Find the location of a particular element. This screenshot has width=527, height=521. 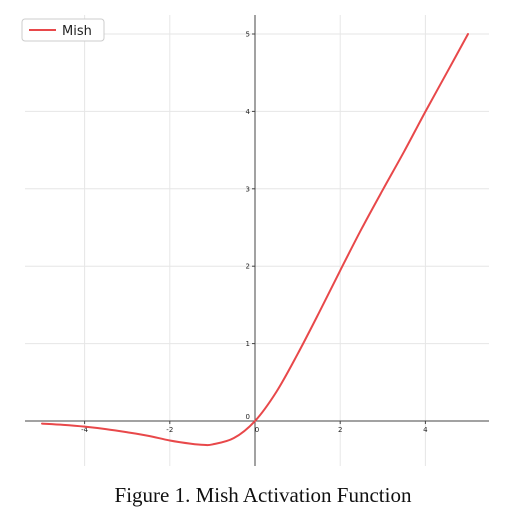

x-tick-label: 0 is located at coordinates (257, 430).